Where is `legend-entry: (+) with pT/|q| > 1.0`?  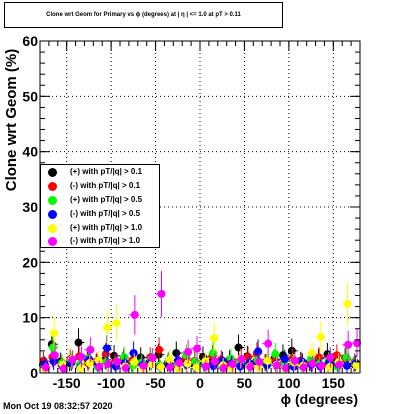 legend-entry: (+) with pT/|q| > 1.0 is located at coordinates (100, 229).